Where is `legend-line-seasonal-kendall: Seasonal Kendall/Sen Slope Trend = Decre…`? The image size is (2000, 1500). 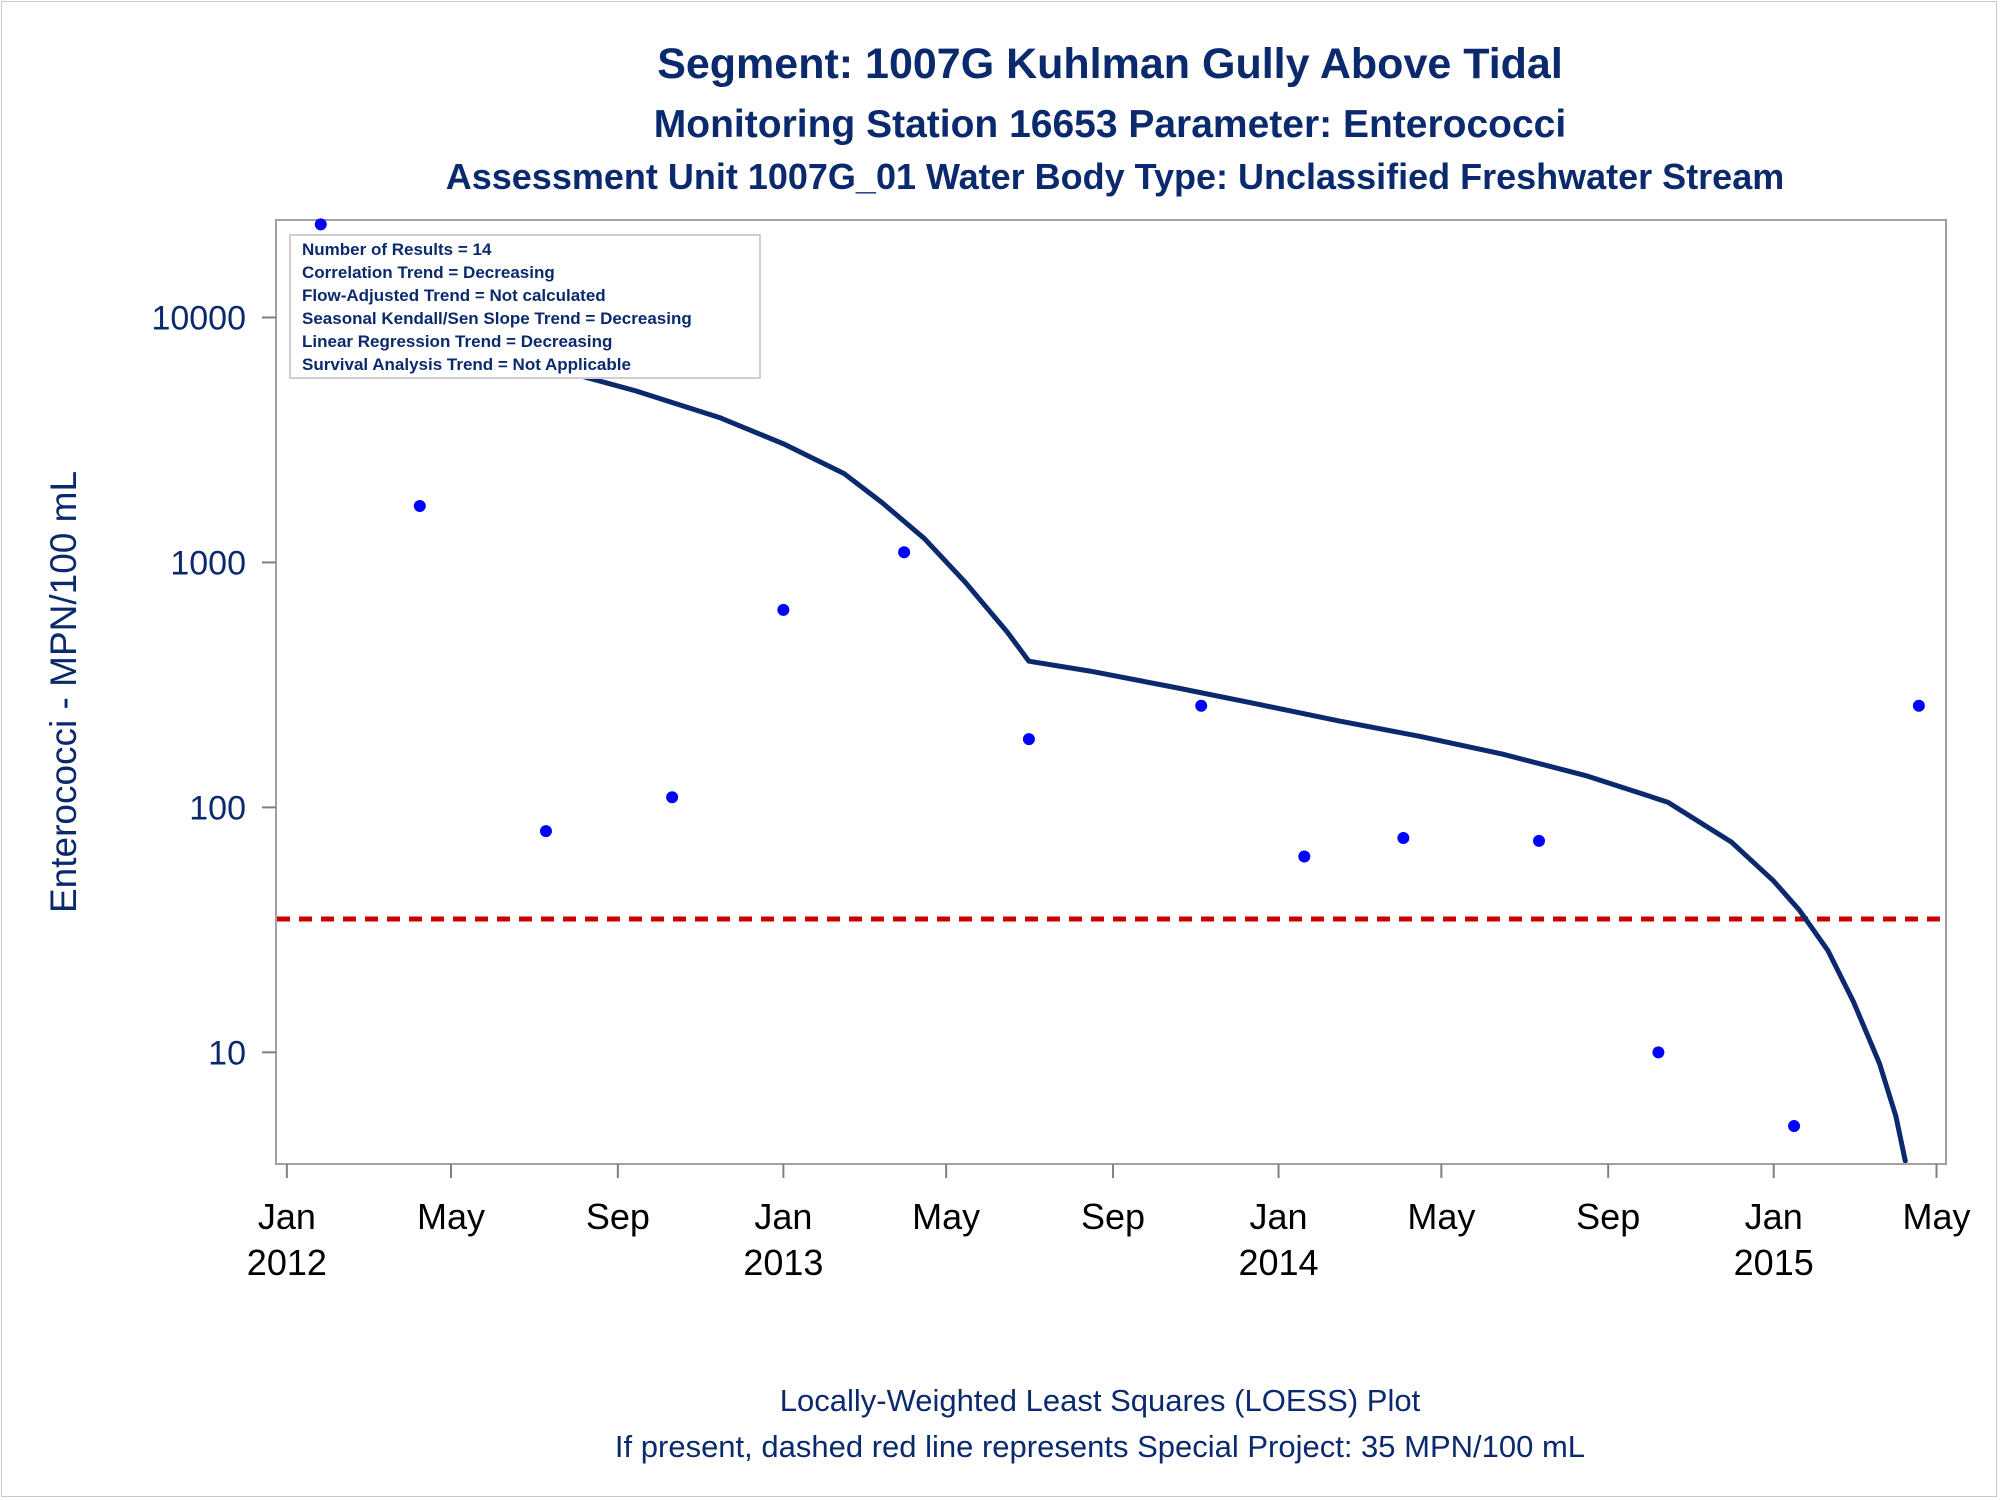
legend-line-seasonal-kendall: Seasonal Kendall/Sen Slope Trend = Decre… is located at coordinates (497, 318).